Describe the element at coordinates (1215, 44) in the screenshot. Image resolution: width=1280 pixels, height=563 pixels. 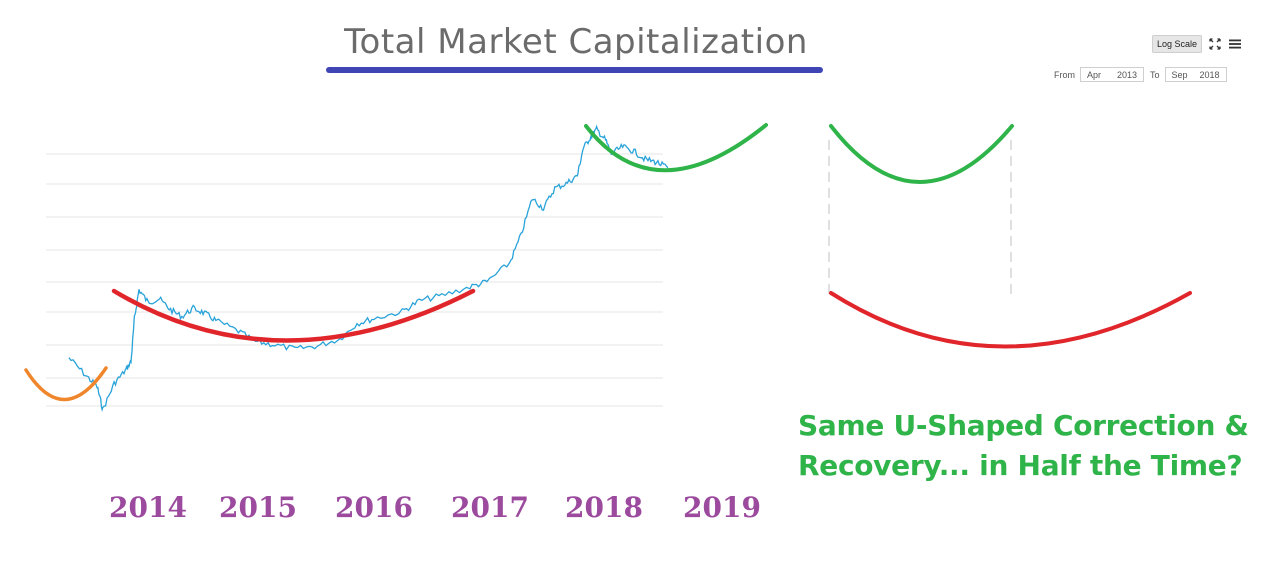
I see `fullscreen-icon` at that location.